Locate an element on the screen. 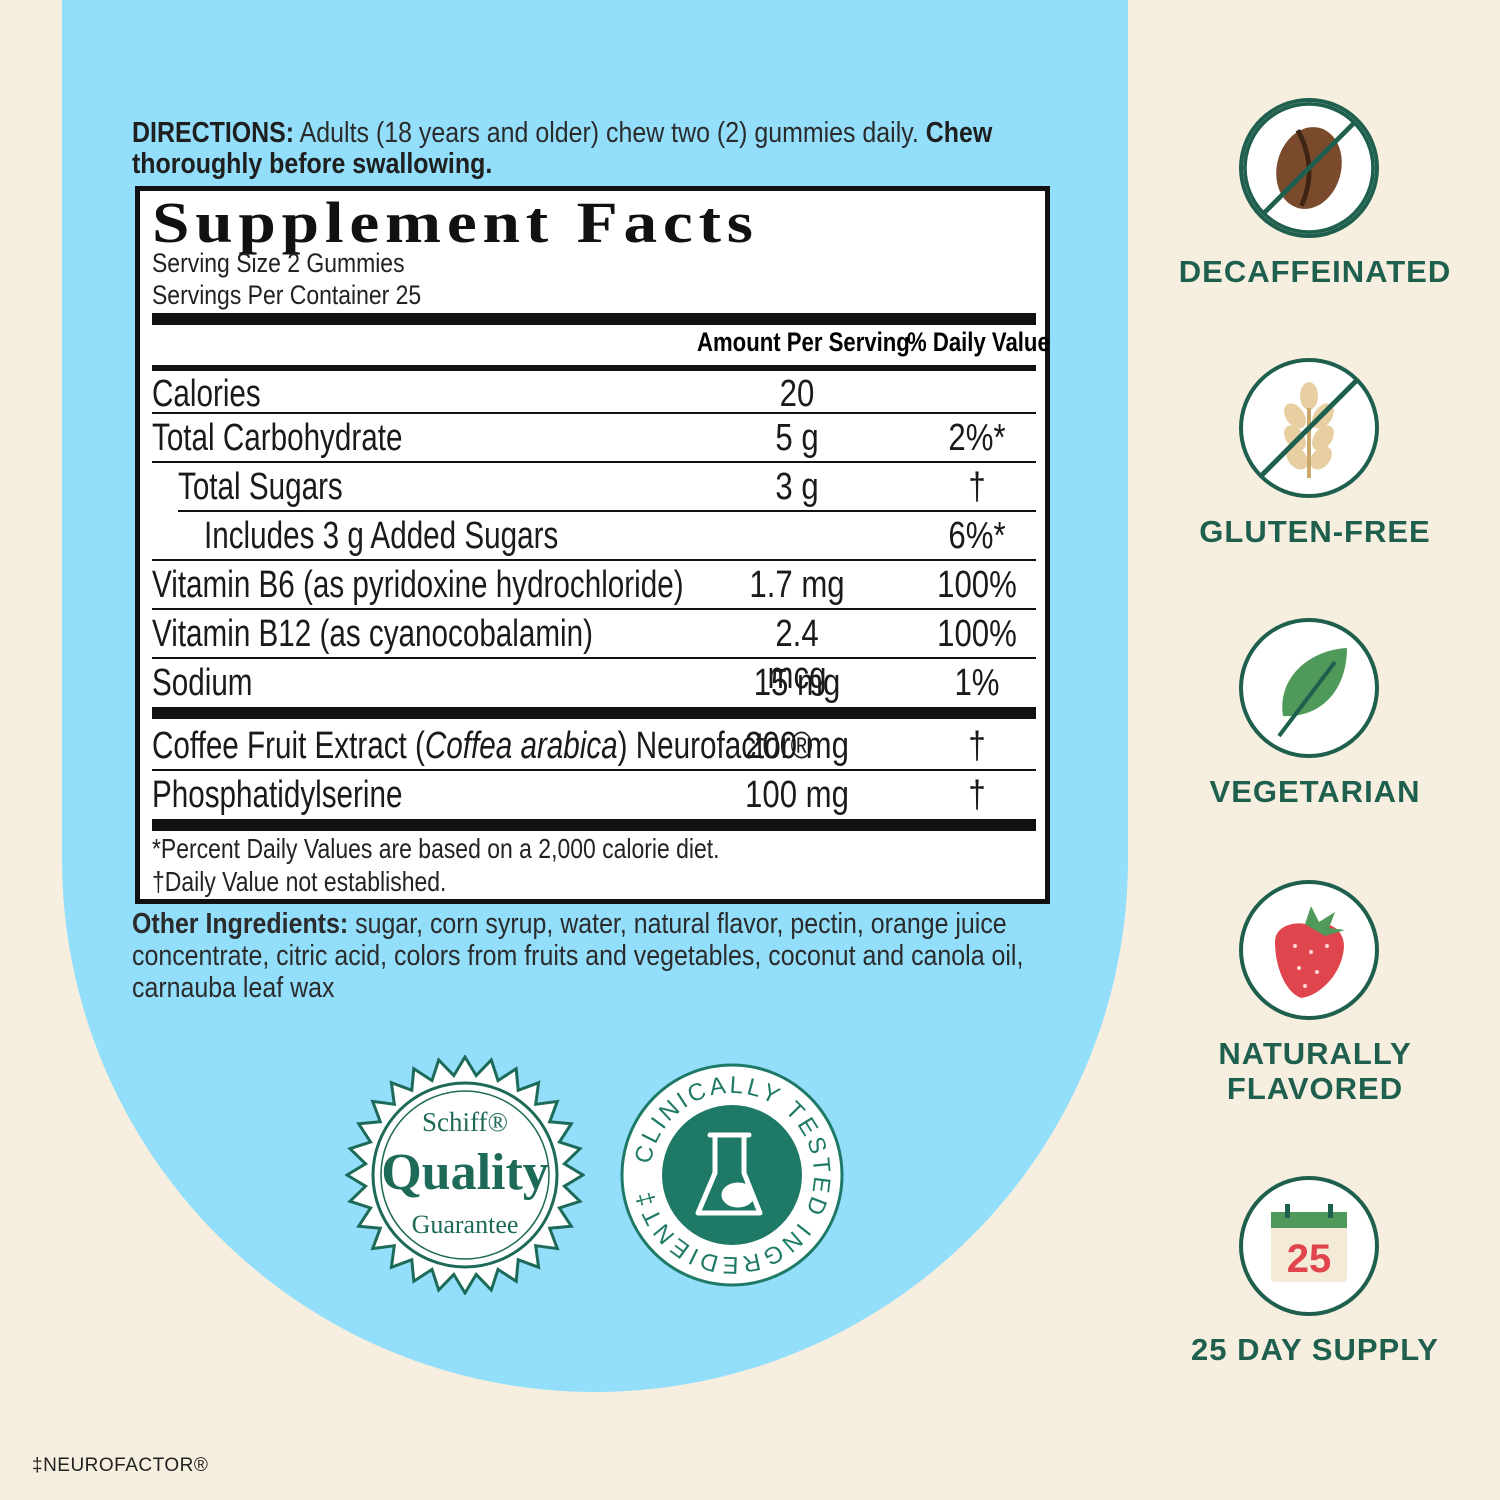  coffee-bean-crossed-icon is located at coordinates (1309, 168).